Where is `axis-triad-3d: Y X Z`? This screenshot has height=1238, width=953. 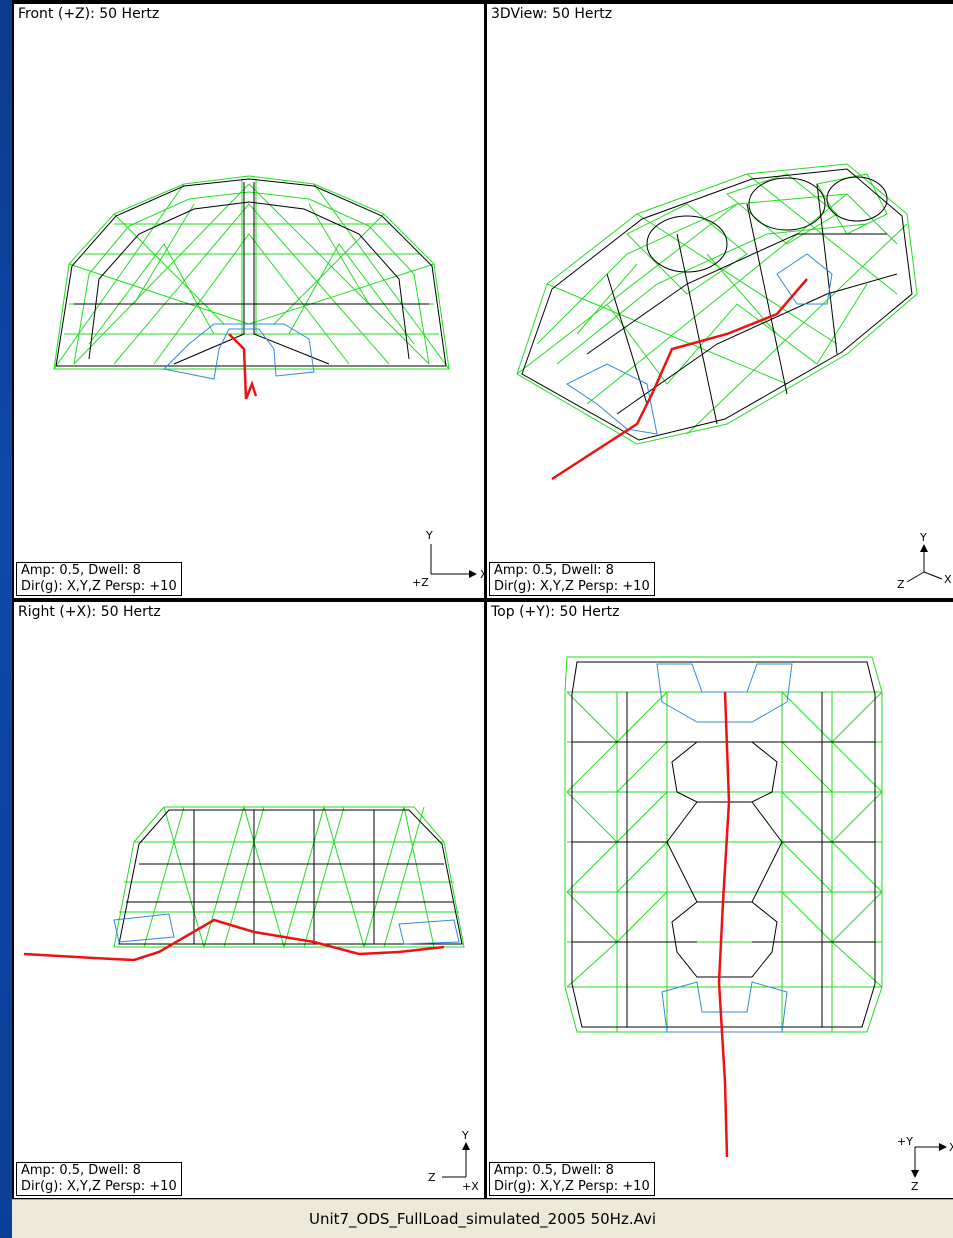
axis-triad-3d: Y X Z is located at coordinates (924, 561).